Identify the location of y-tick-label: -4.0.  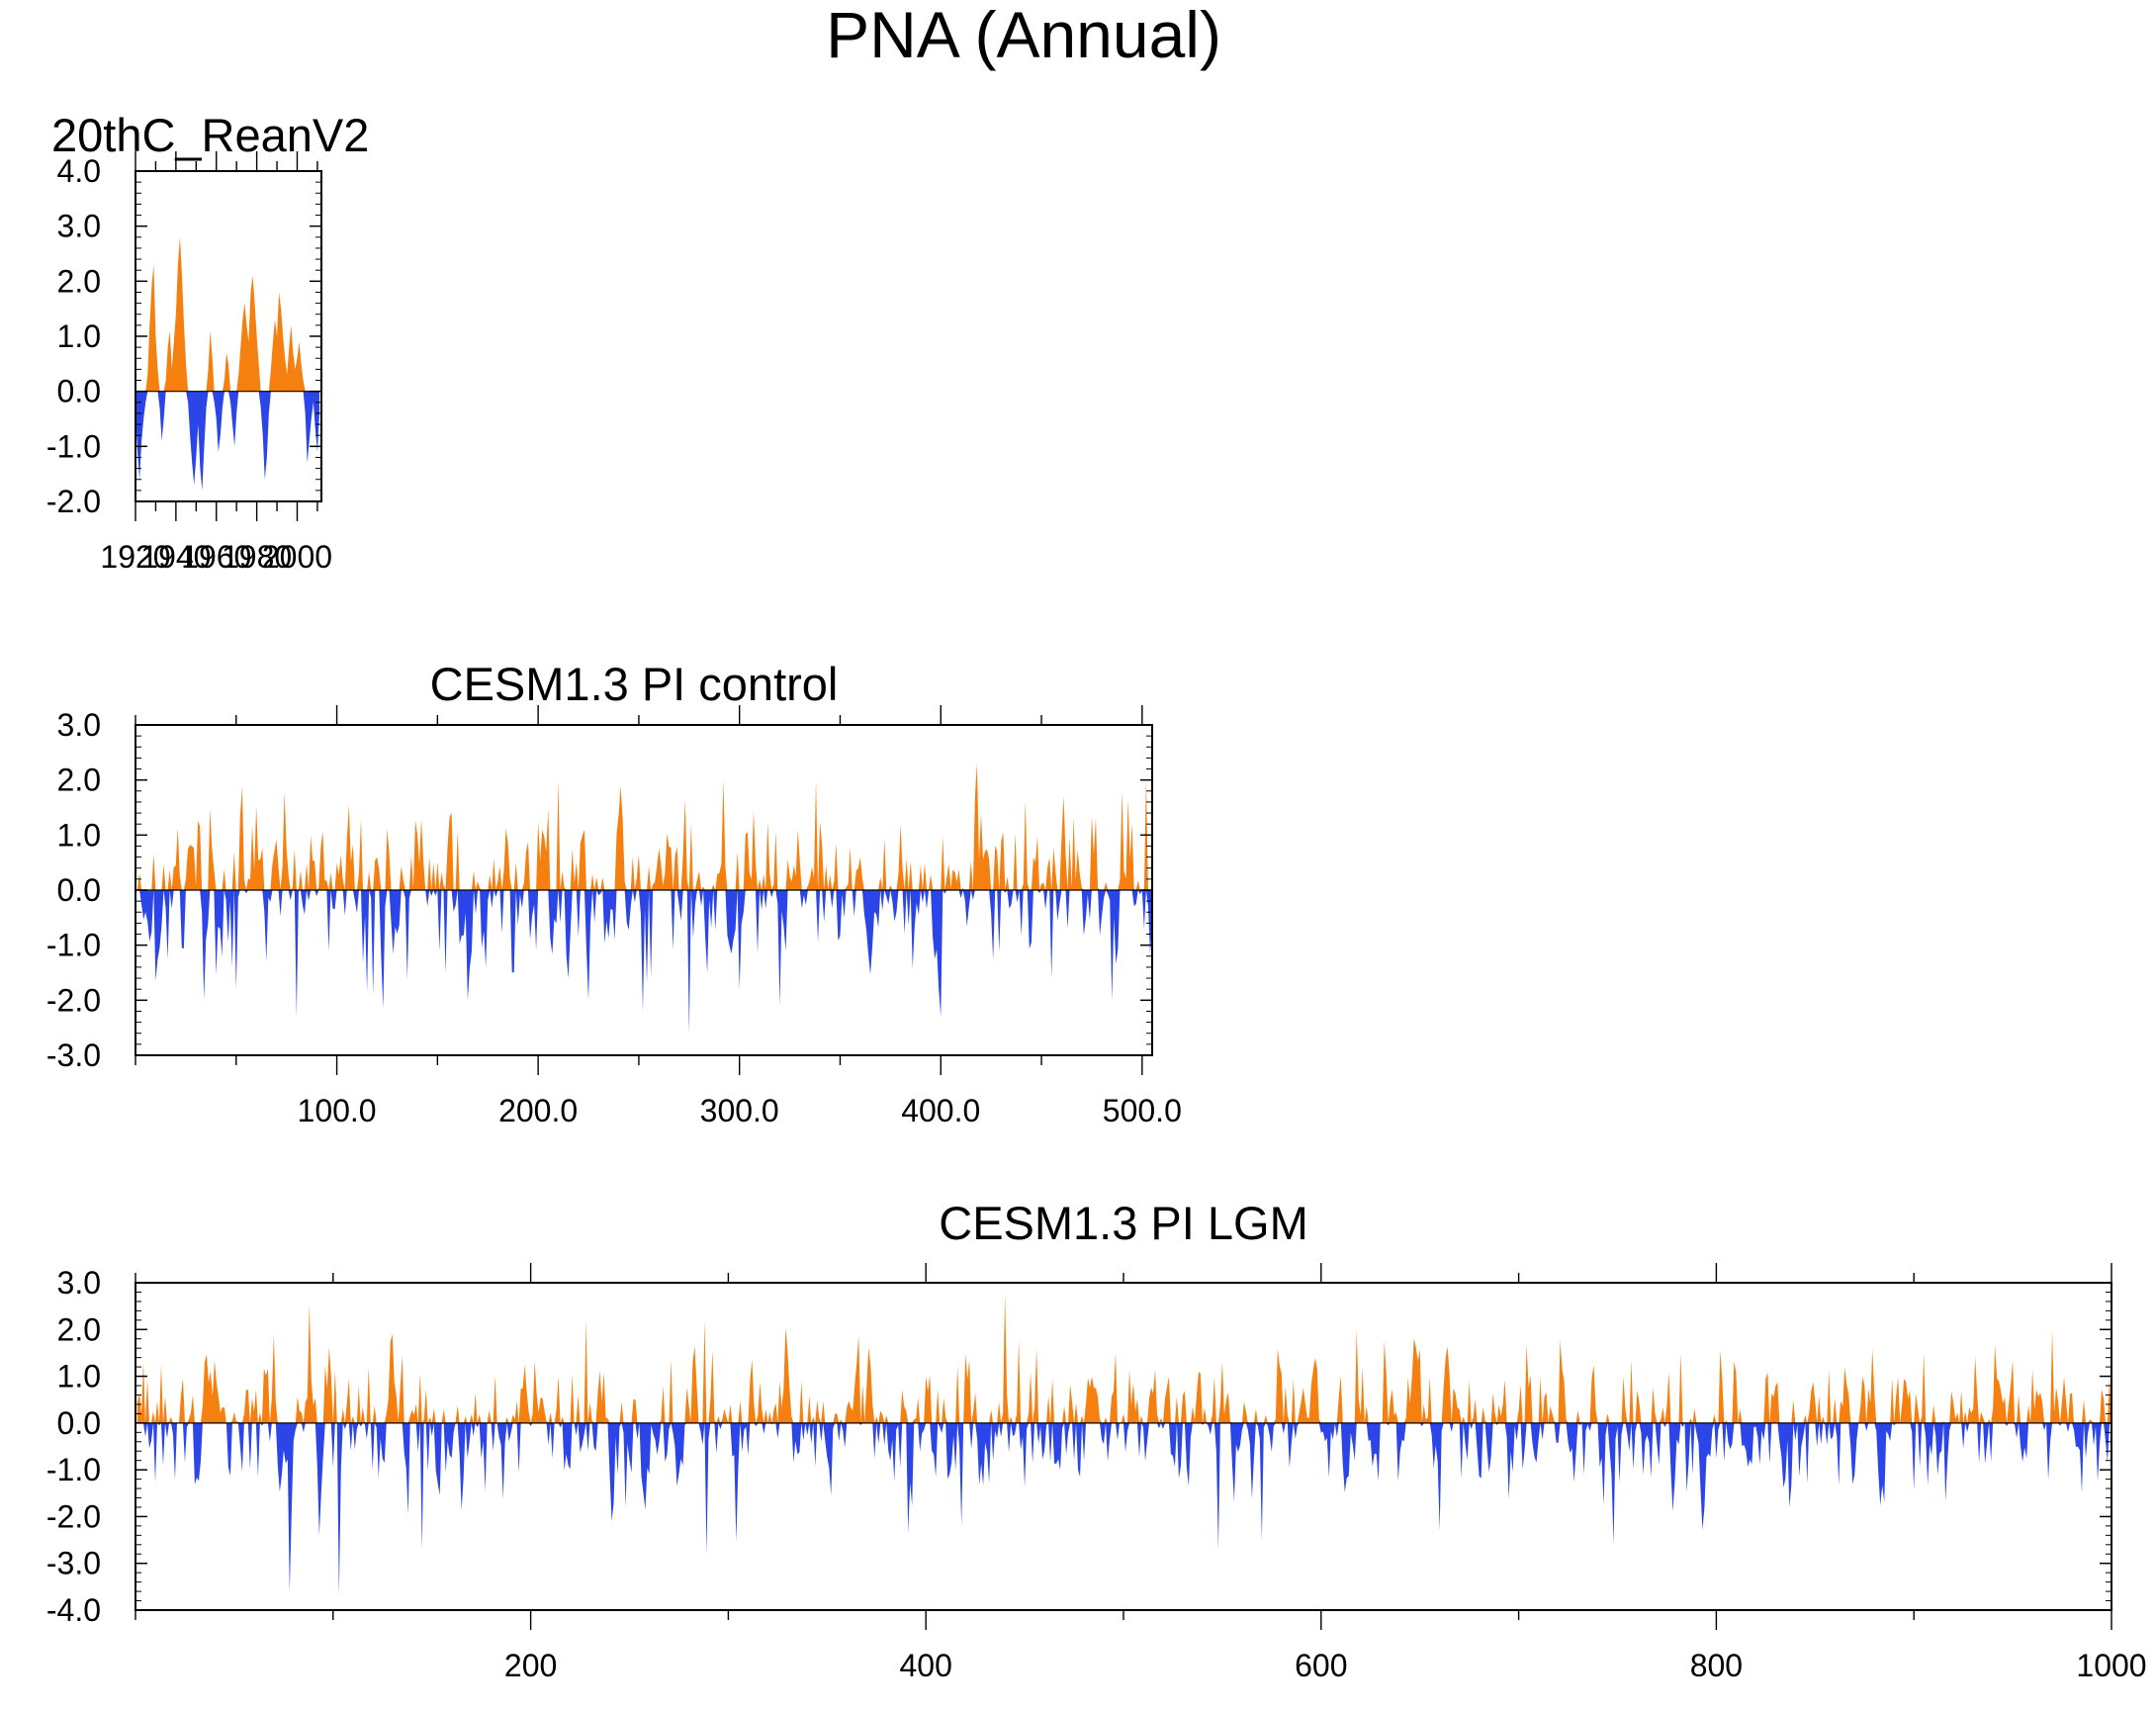
(73, 1610).